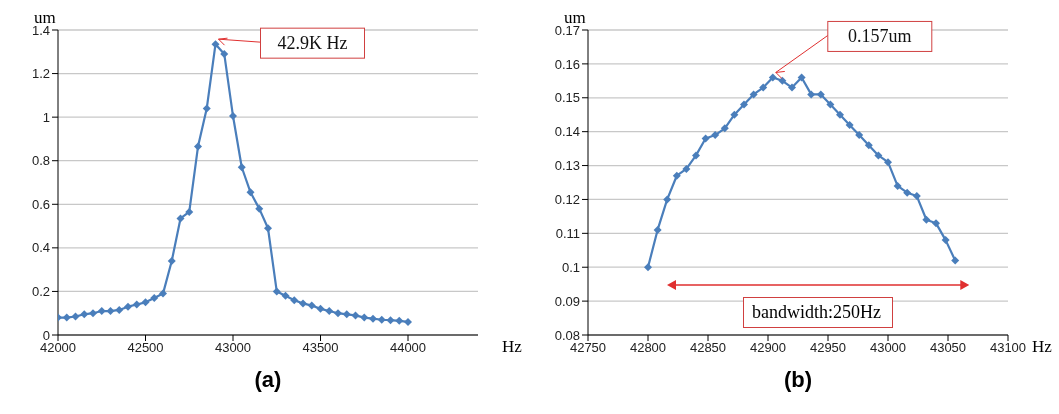  Describe the element at coordinates (40, 204) in the screenshot. I see `y-tick-label: 0.6` at that location.